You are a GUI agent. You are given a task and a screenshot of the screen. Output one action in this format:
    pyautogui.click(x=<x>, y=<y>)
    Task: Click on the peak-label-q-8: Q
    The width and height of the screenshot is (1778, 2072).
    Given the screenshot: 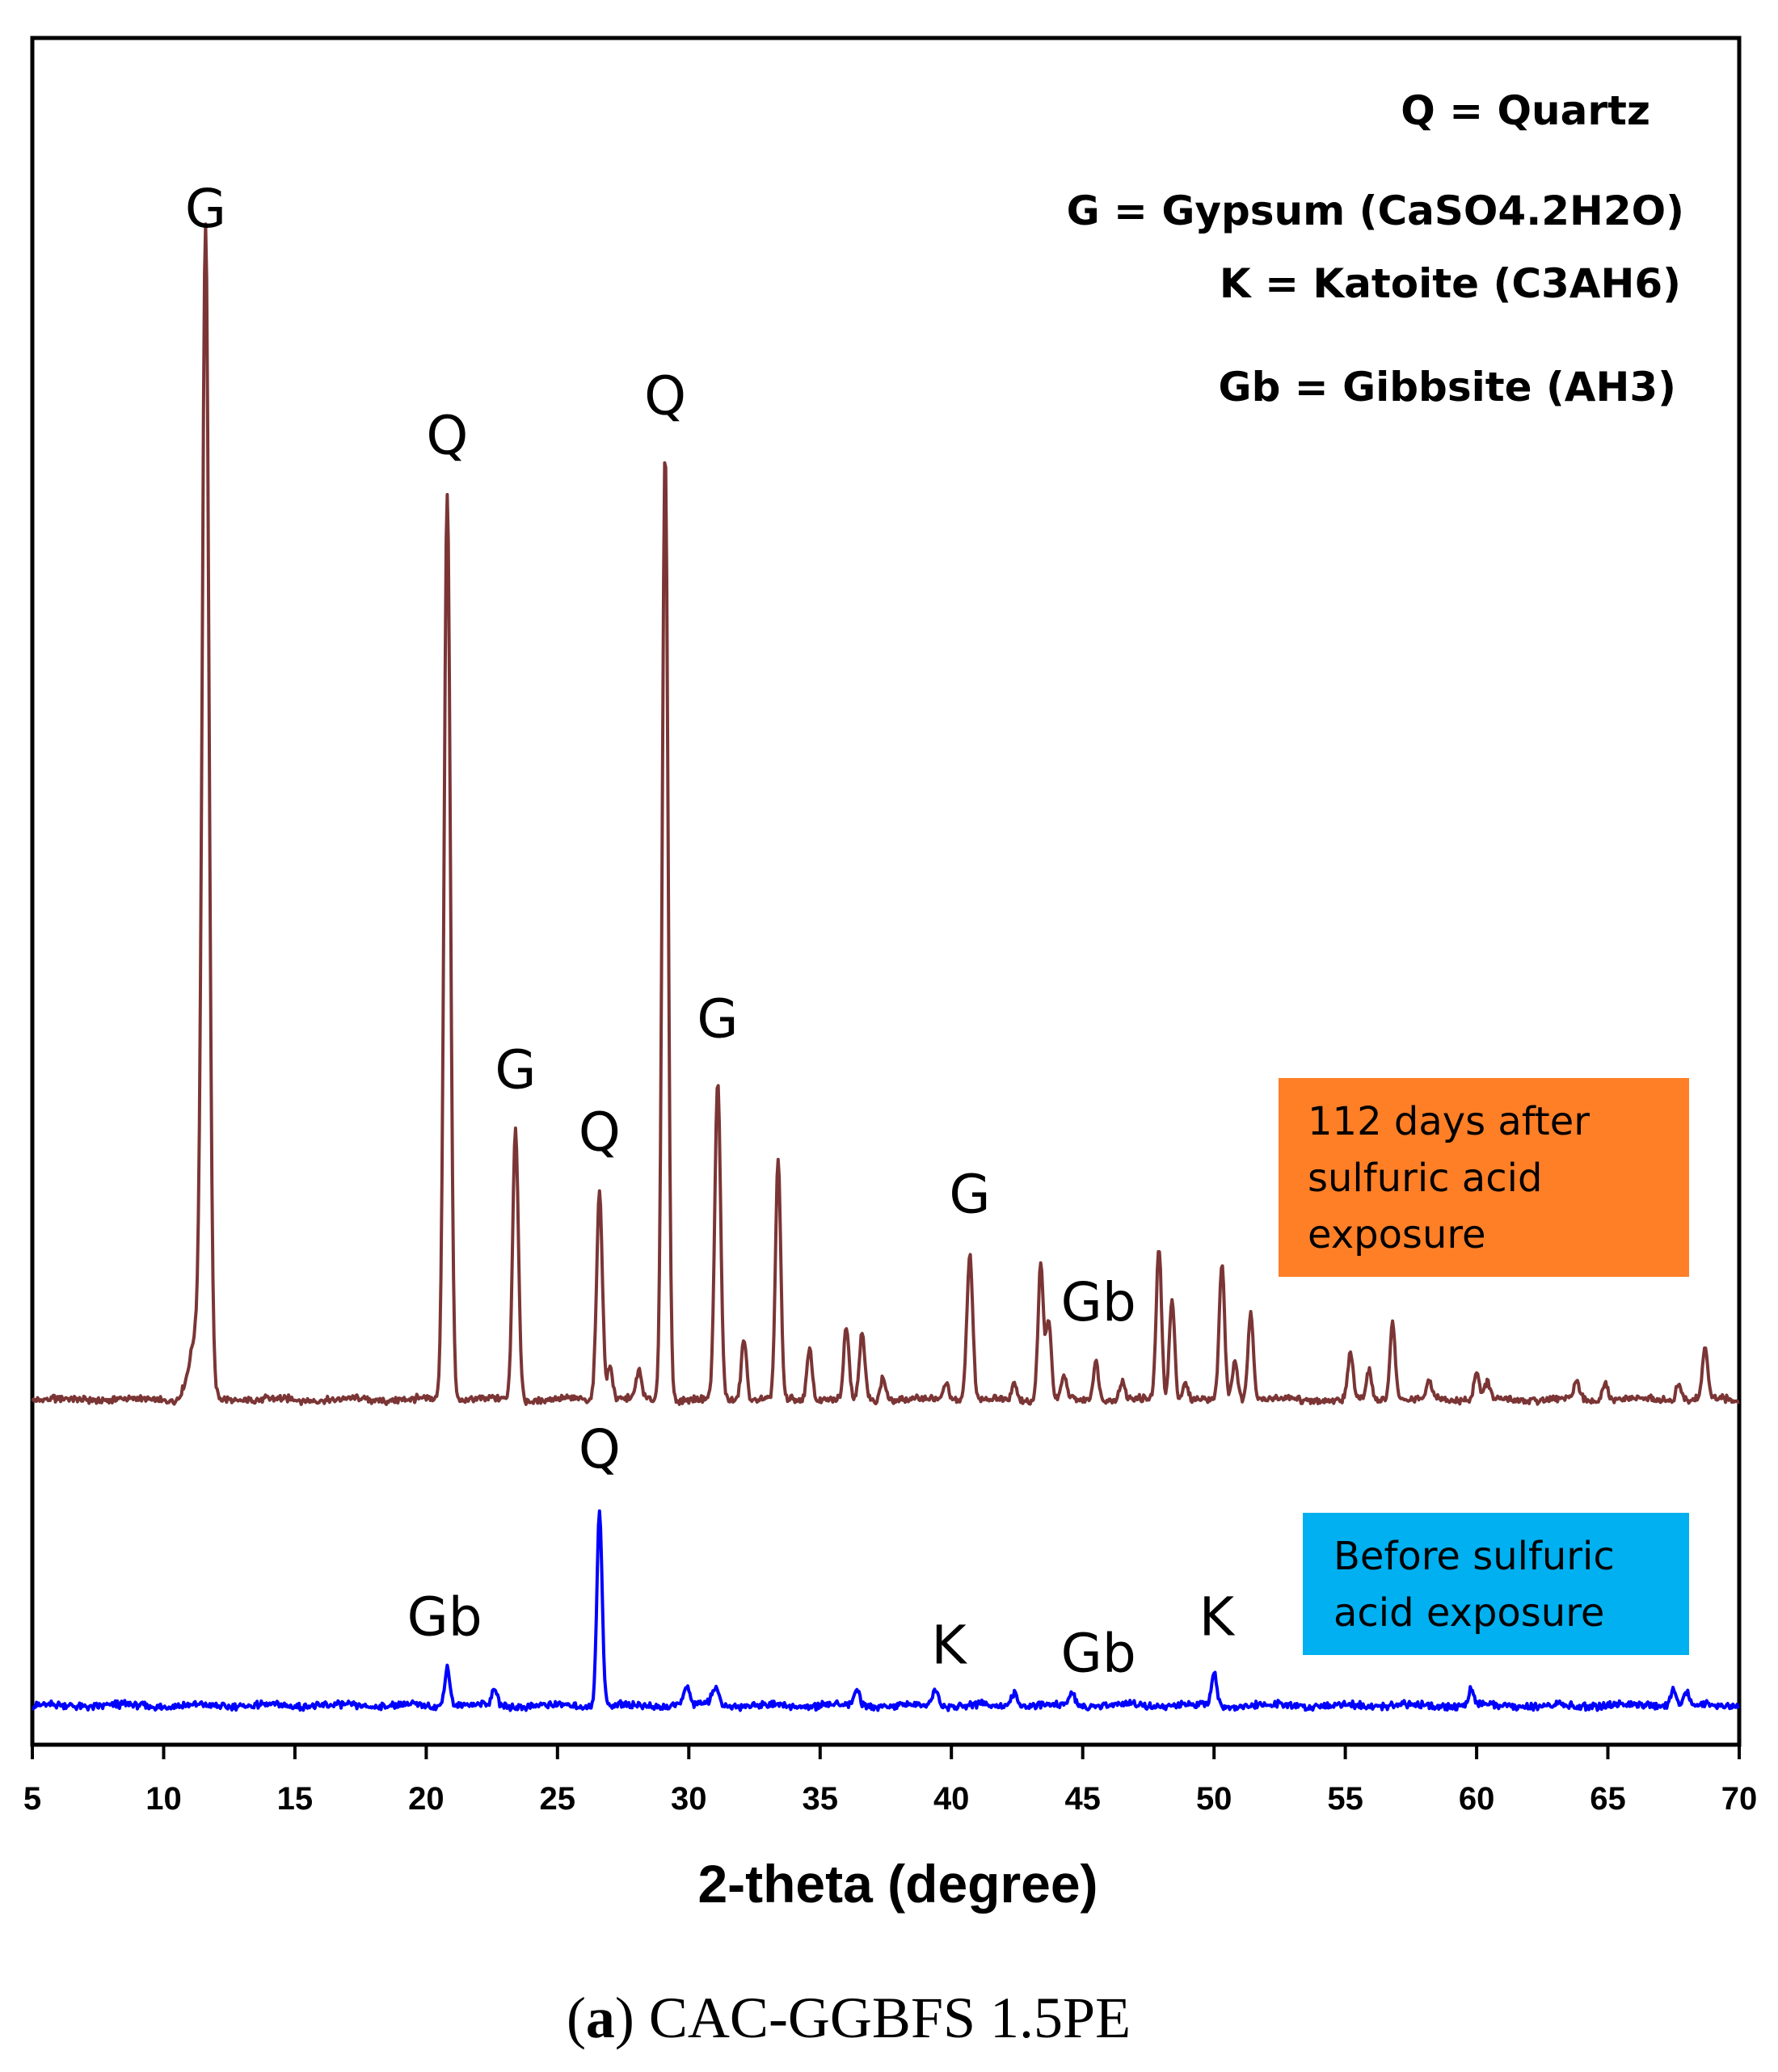 What is the action you would take?
    pyautogui.click(x=600, y=1449)
    